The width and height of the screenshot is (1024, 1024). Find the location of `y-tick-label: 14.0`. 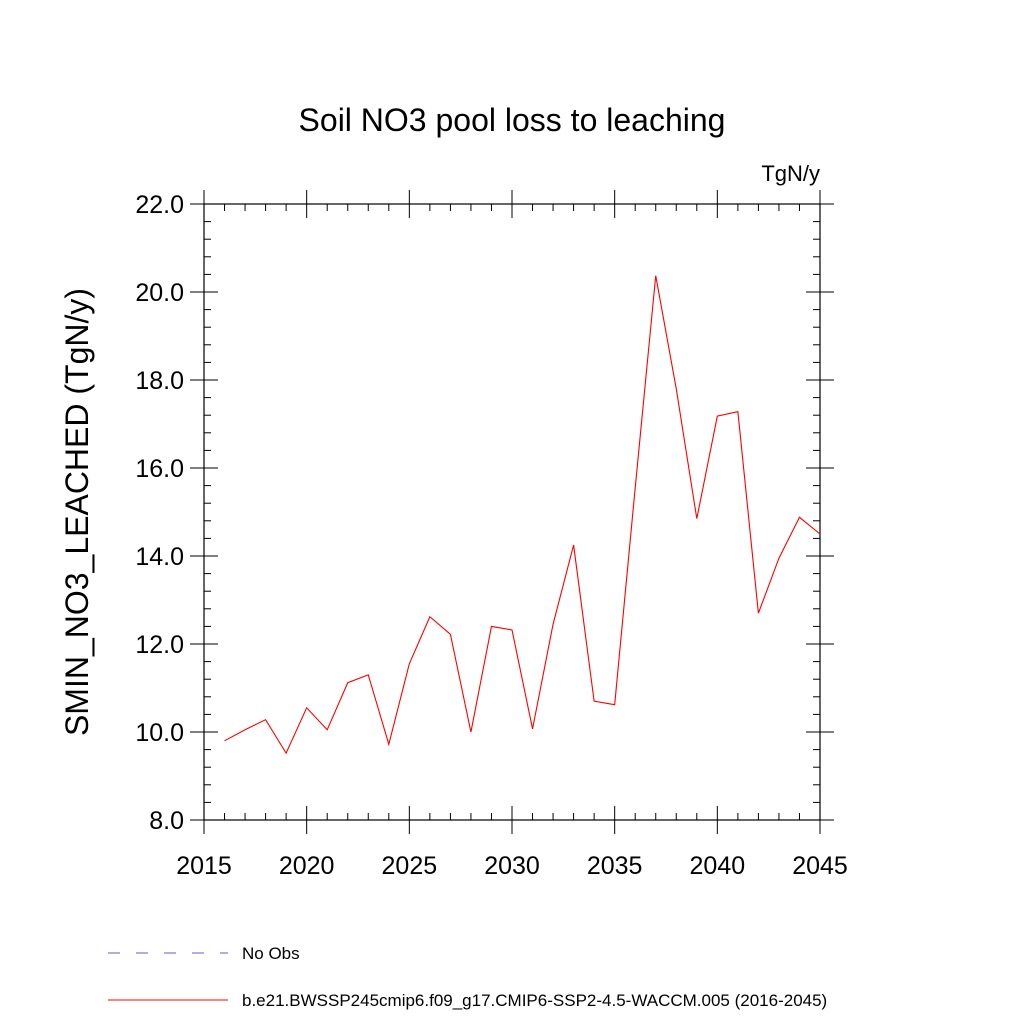

y-tick-label: 14.0 is located at coordinates (159, 557).